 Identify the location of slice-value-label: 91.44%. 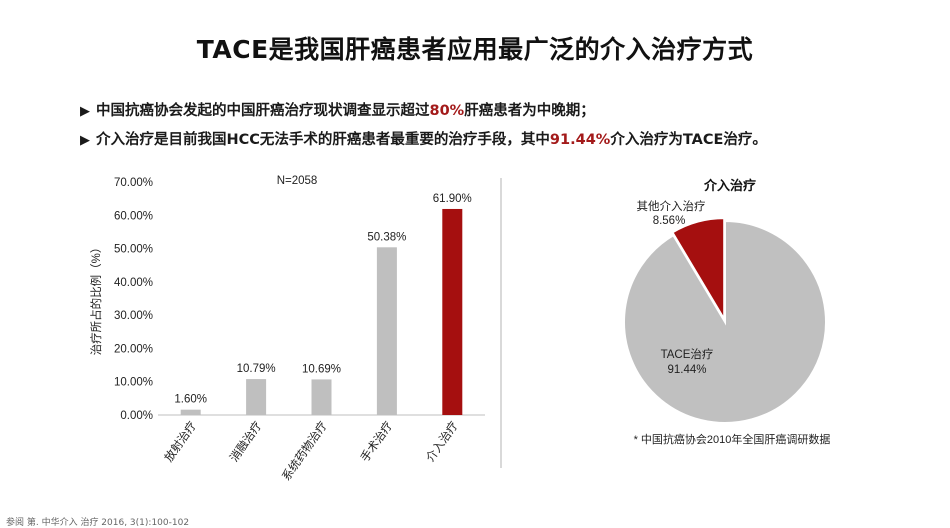
(686, 370).